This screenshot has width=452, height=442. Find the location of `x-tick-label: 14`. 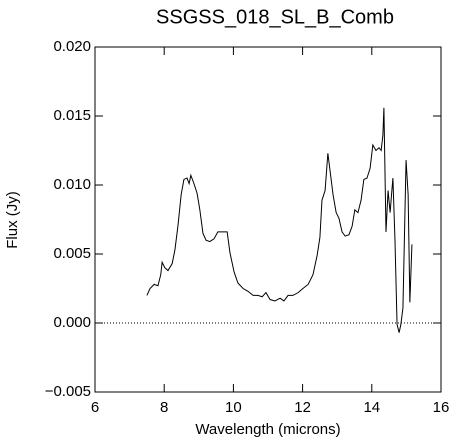

x-tick-label: 14 is located at coordinates (371, 407).